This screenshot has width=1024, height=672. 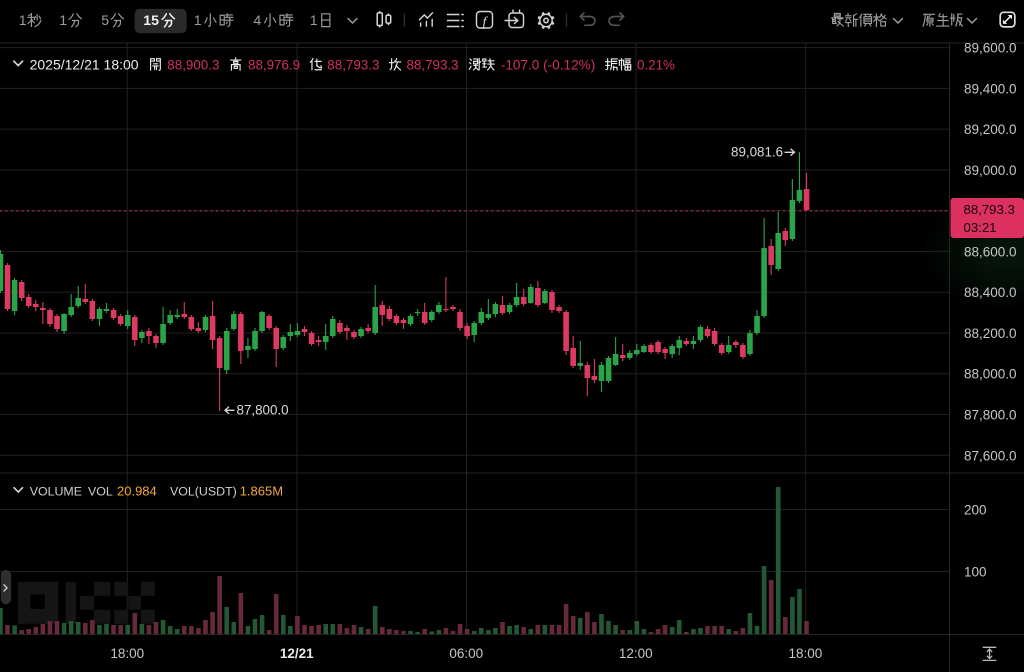 I want to click on svg-text: 12/21, so click(x=297, y=653).